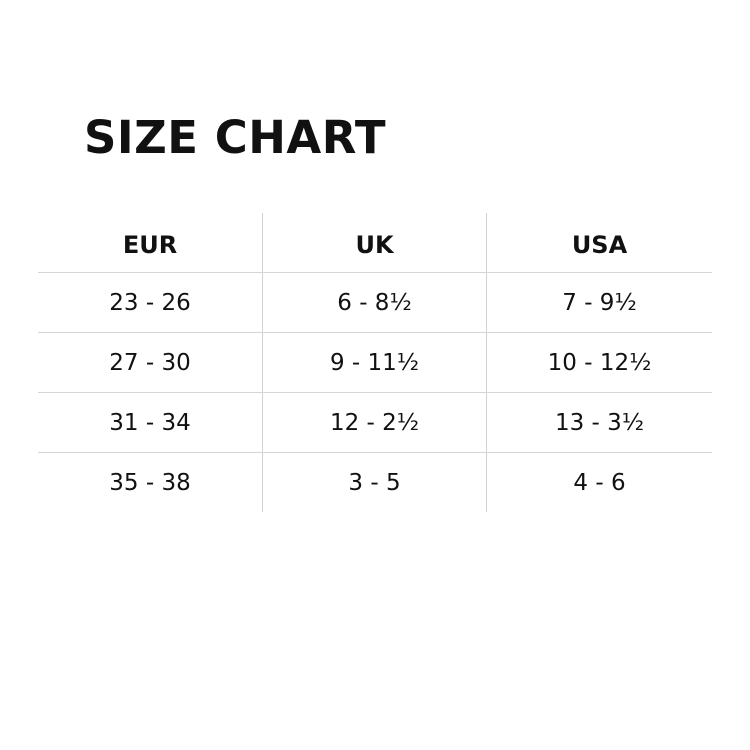 This screenshot has width=750, height=750. I want to click on cell-uk: 9 - 11½, so click(375, 362).